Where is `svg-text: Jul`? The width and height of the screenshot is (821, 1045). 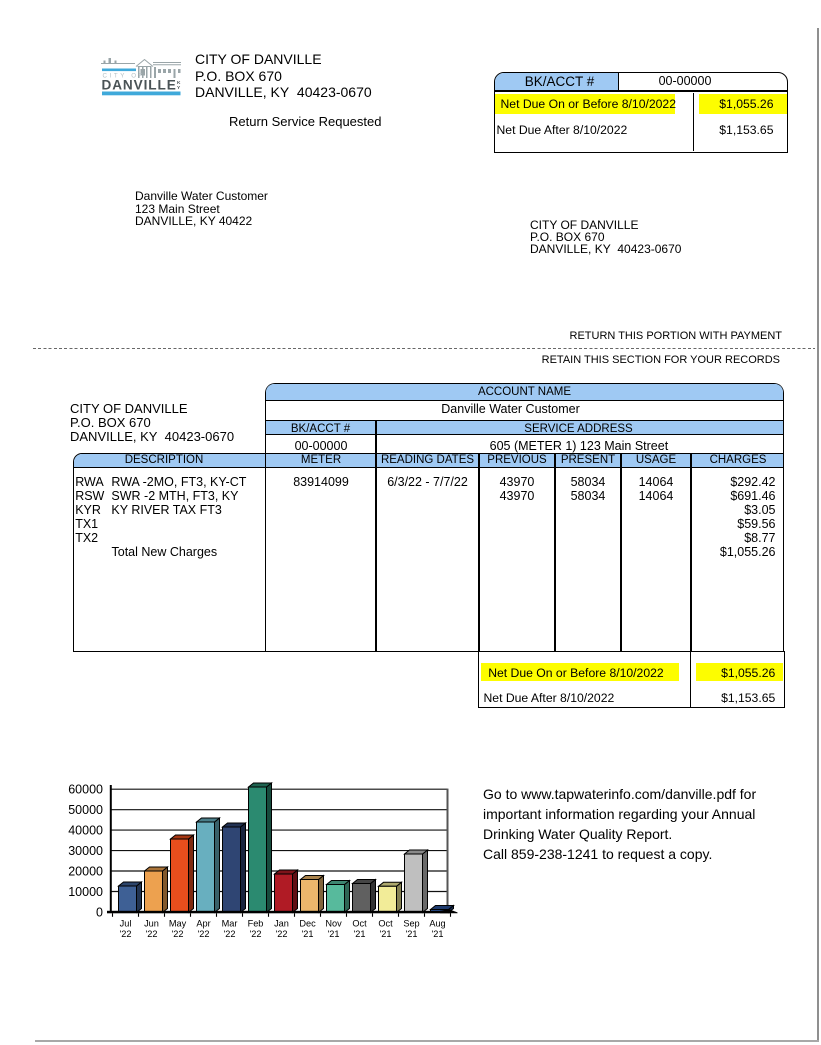
svg-text: Jul is located at coordinates (126, 923).